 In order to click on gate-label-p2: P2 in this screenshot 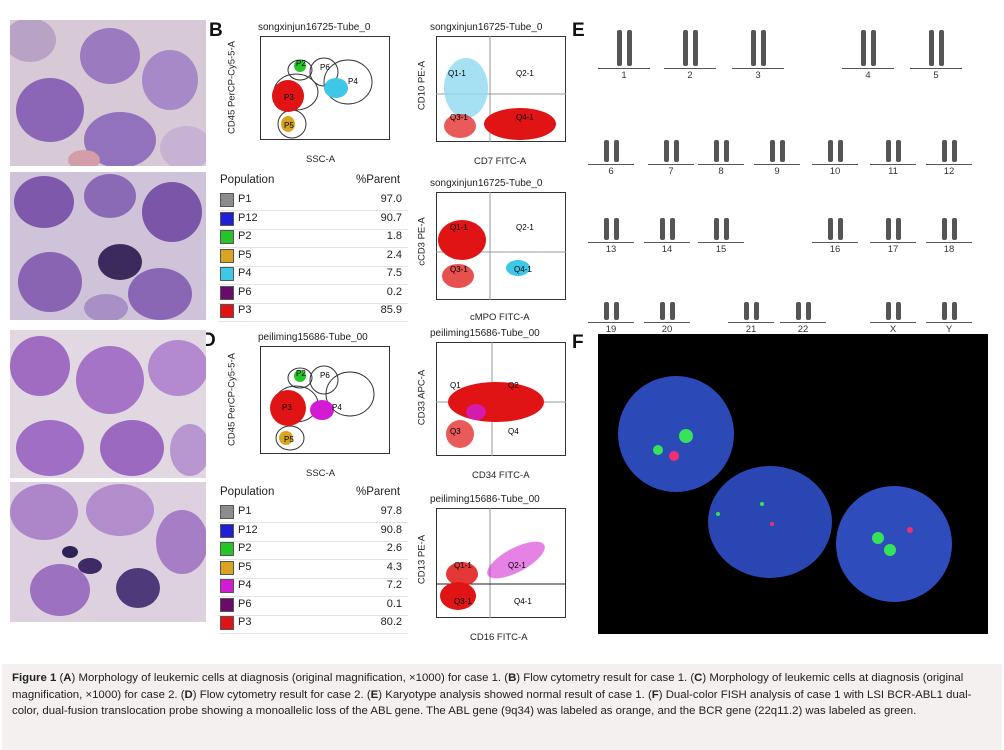, I will do `click(301, 373)`.